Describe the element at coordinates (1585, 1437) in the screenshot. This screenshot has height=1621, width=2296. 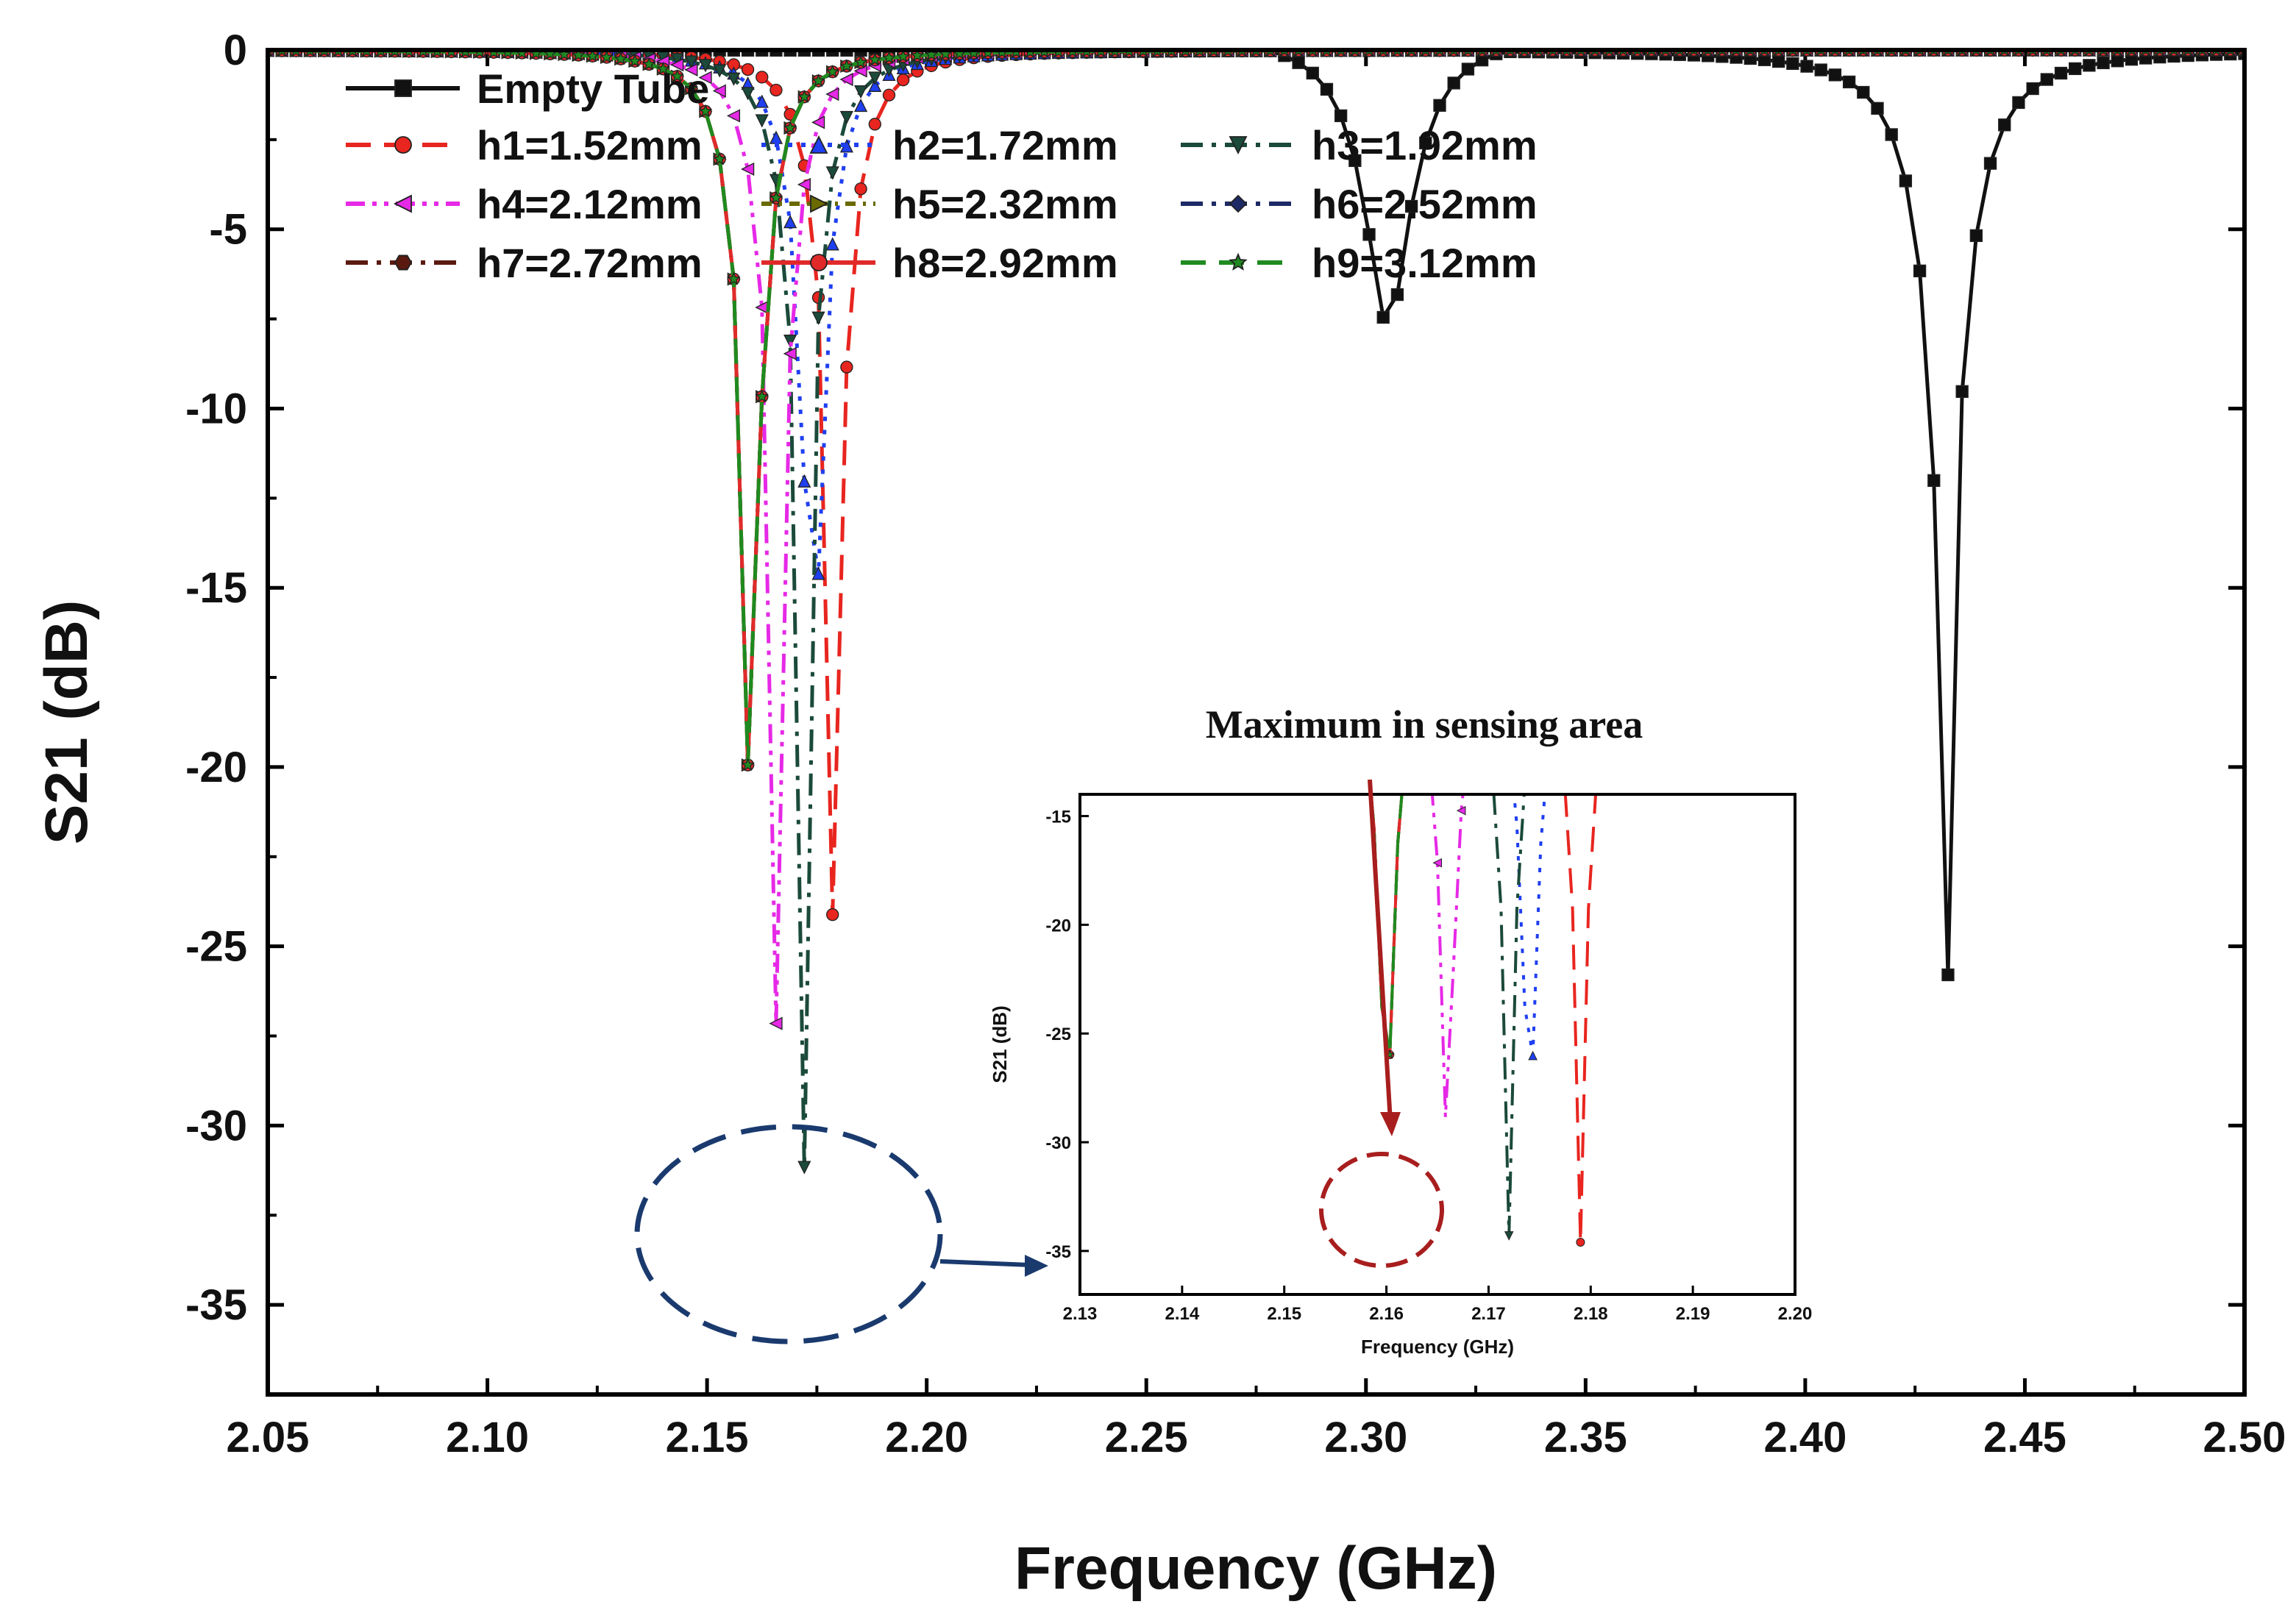
I see `x-tick-label: 2.35` at that location.